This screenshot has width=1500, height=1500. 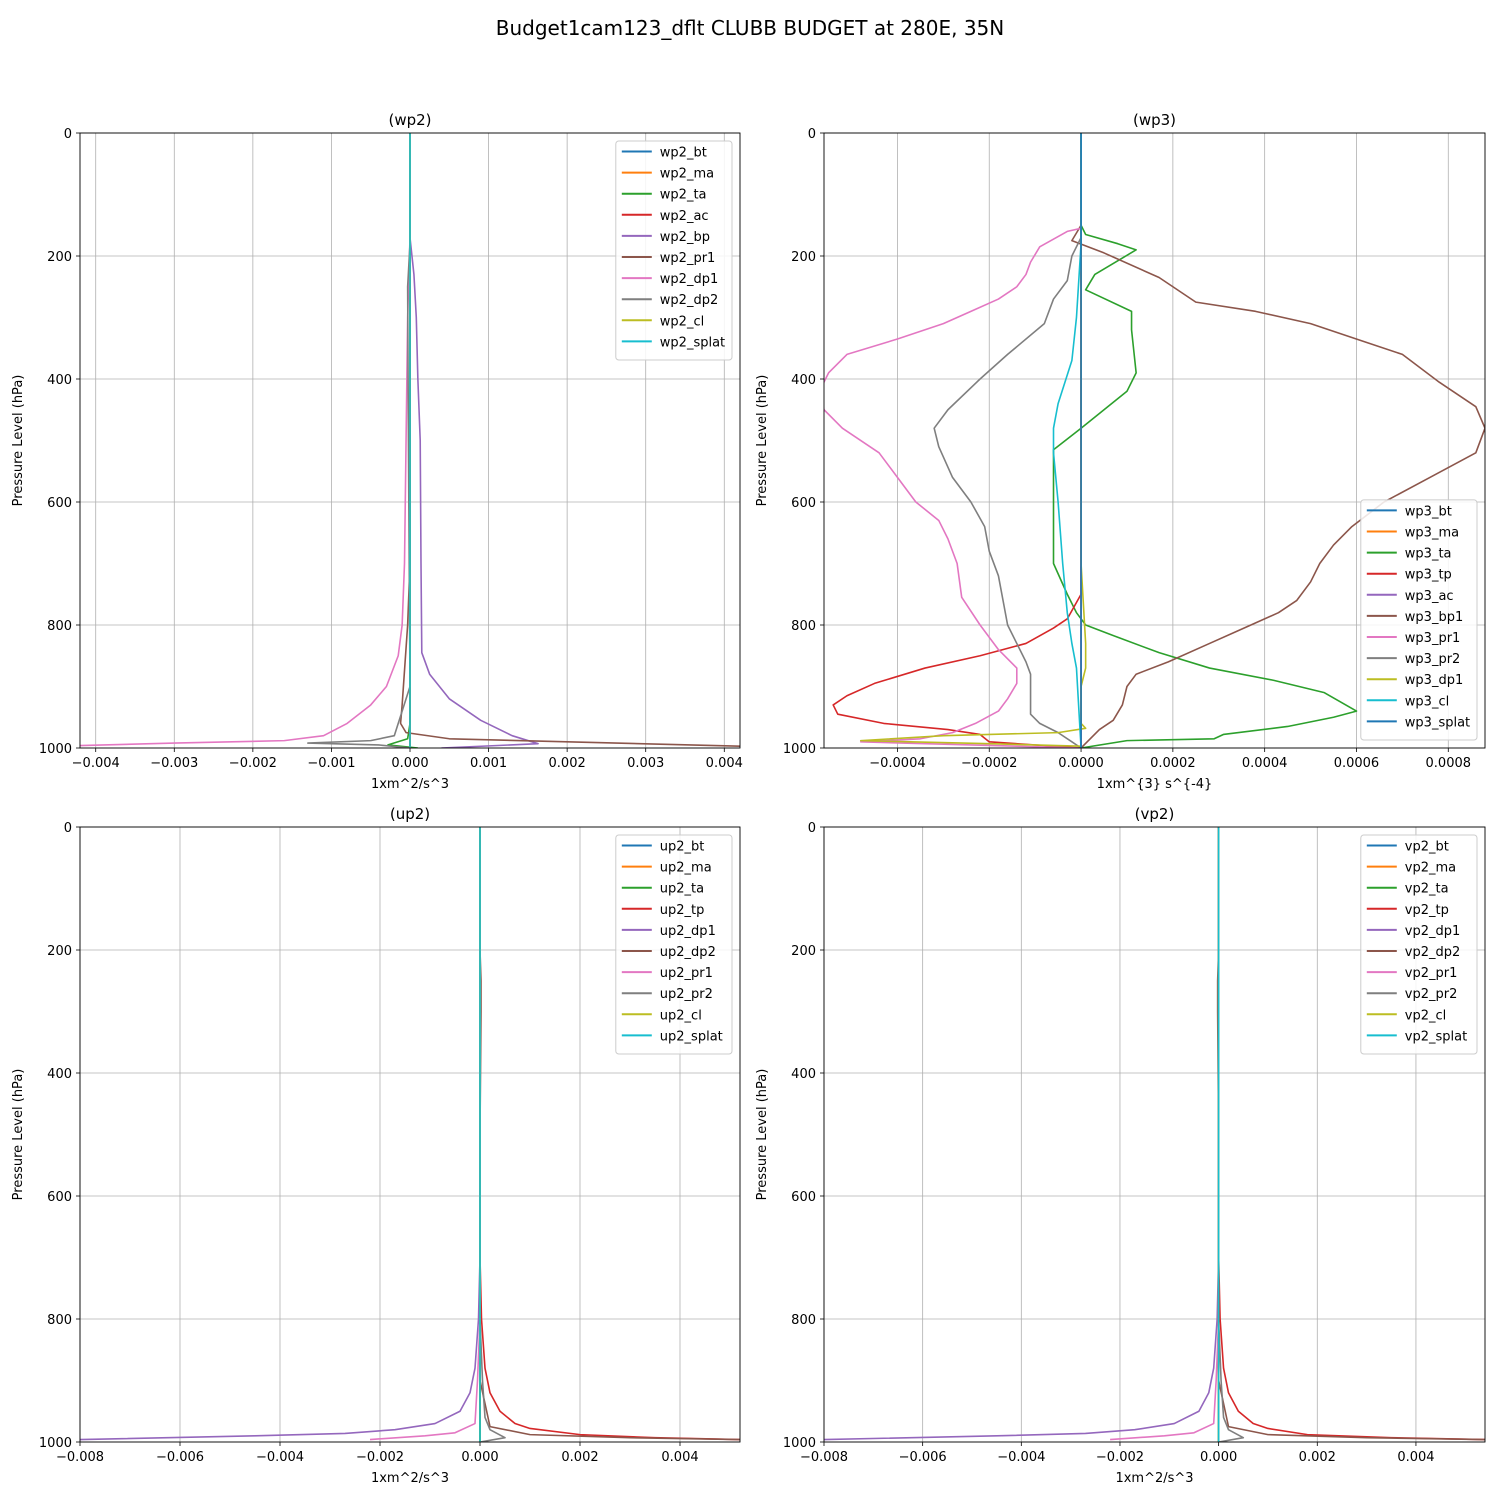 What do you see at coordinates (1351, 1134) in the screenshot?
I see `series-line-vp2_tp` at bounding box center [1351, 1134].